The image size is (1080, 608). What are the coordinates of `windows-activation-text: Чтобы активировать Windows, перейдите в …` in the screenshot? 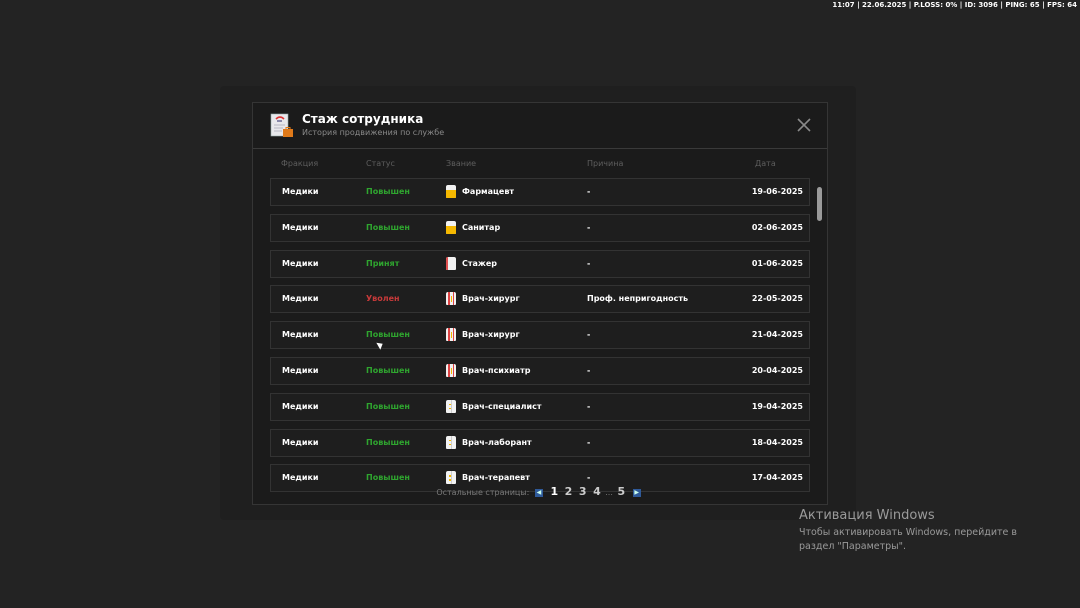 It's located at (908, 539).